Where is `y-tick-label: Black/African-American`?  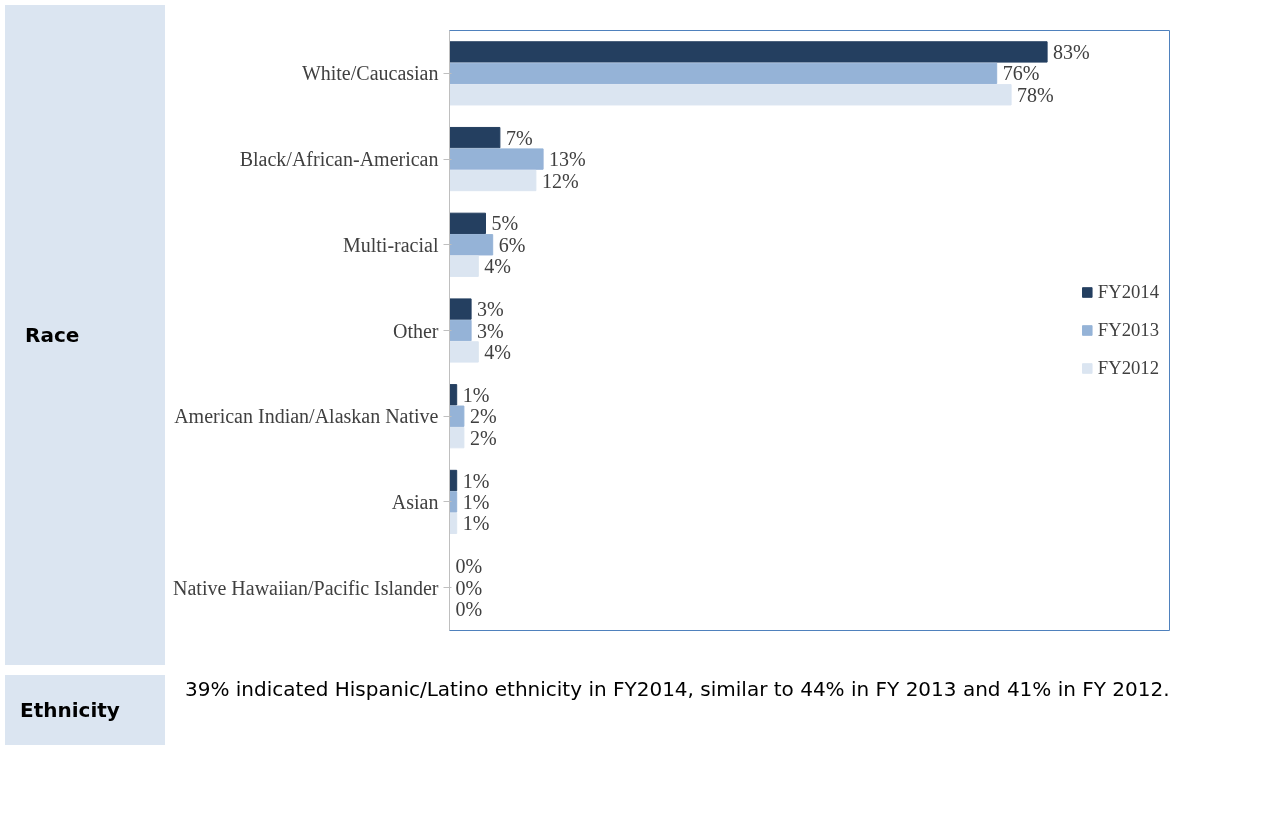
y-tick-label: Black/African-American is located at coordinates (339, 159).